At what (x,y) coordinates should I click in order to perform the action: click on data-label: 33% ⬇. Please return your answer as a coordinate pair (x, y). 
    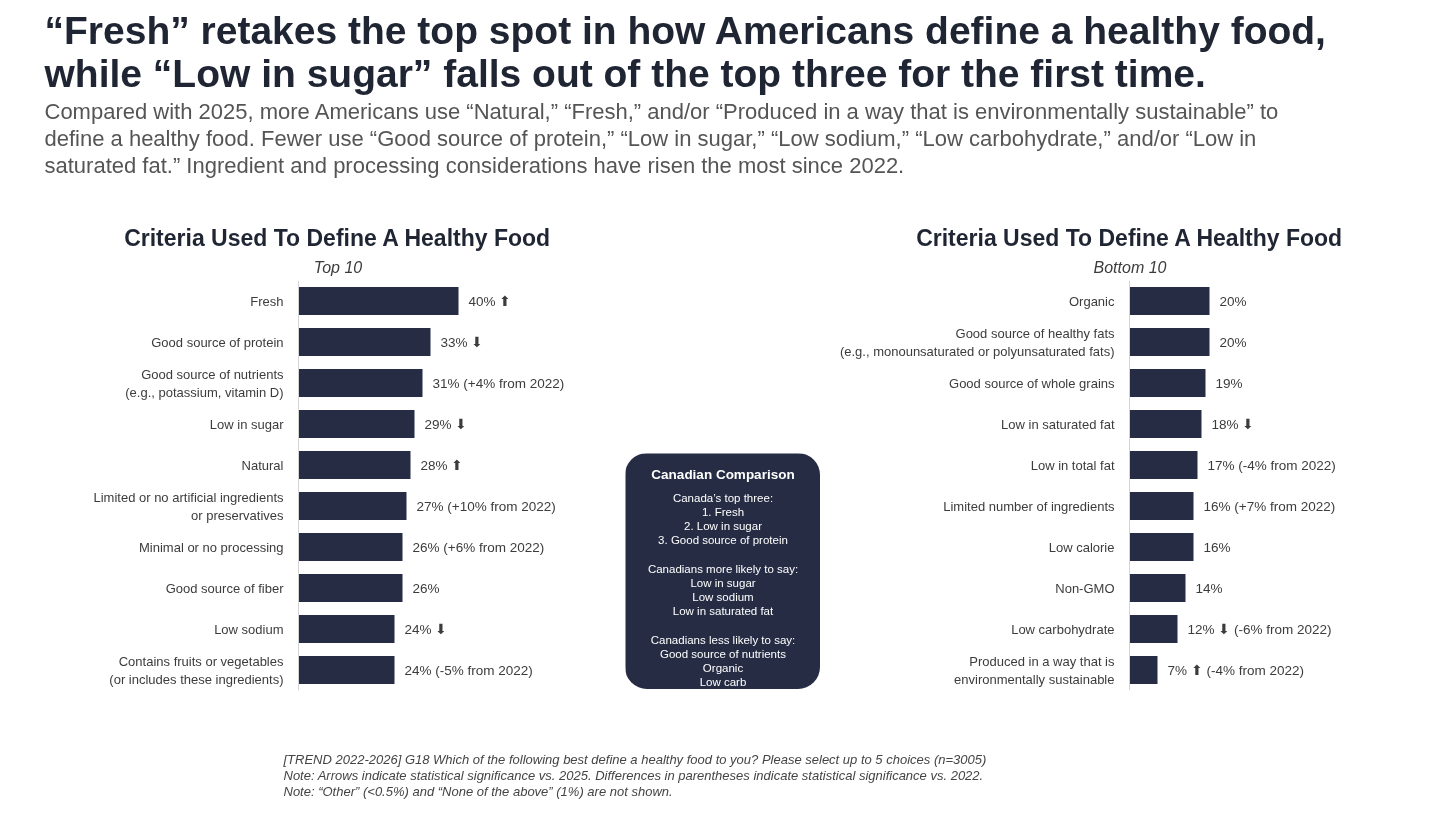
    Looking at the image, I should click on (462, 342).